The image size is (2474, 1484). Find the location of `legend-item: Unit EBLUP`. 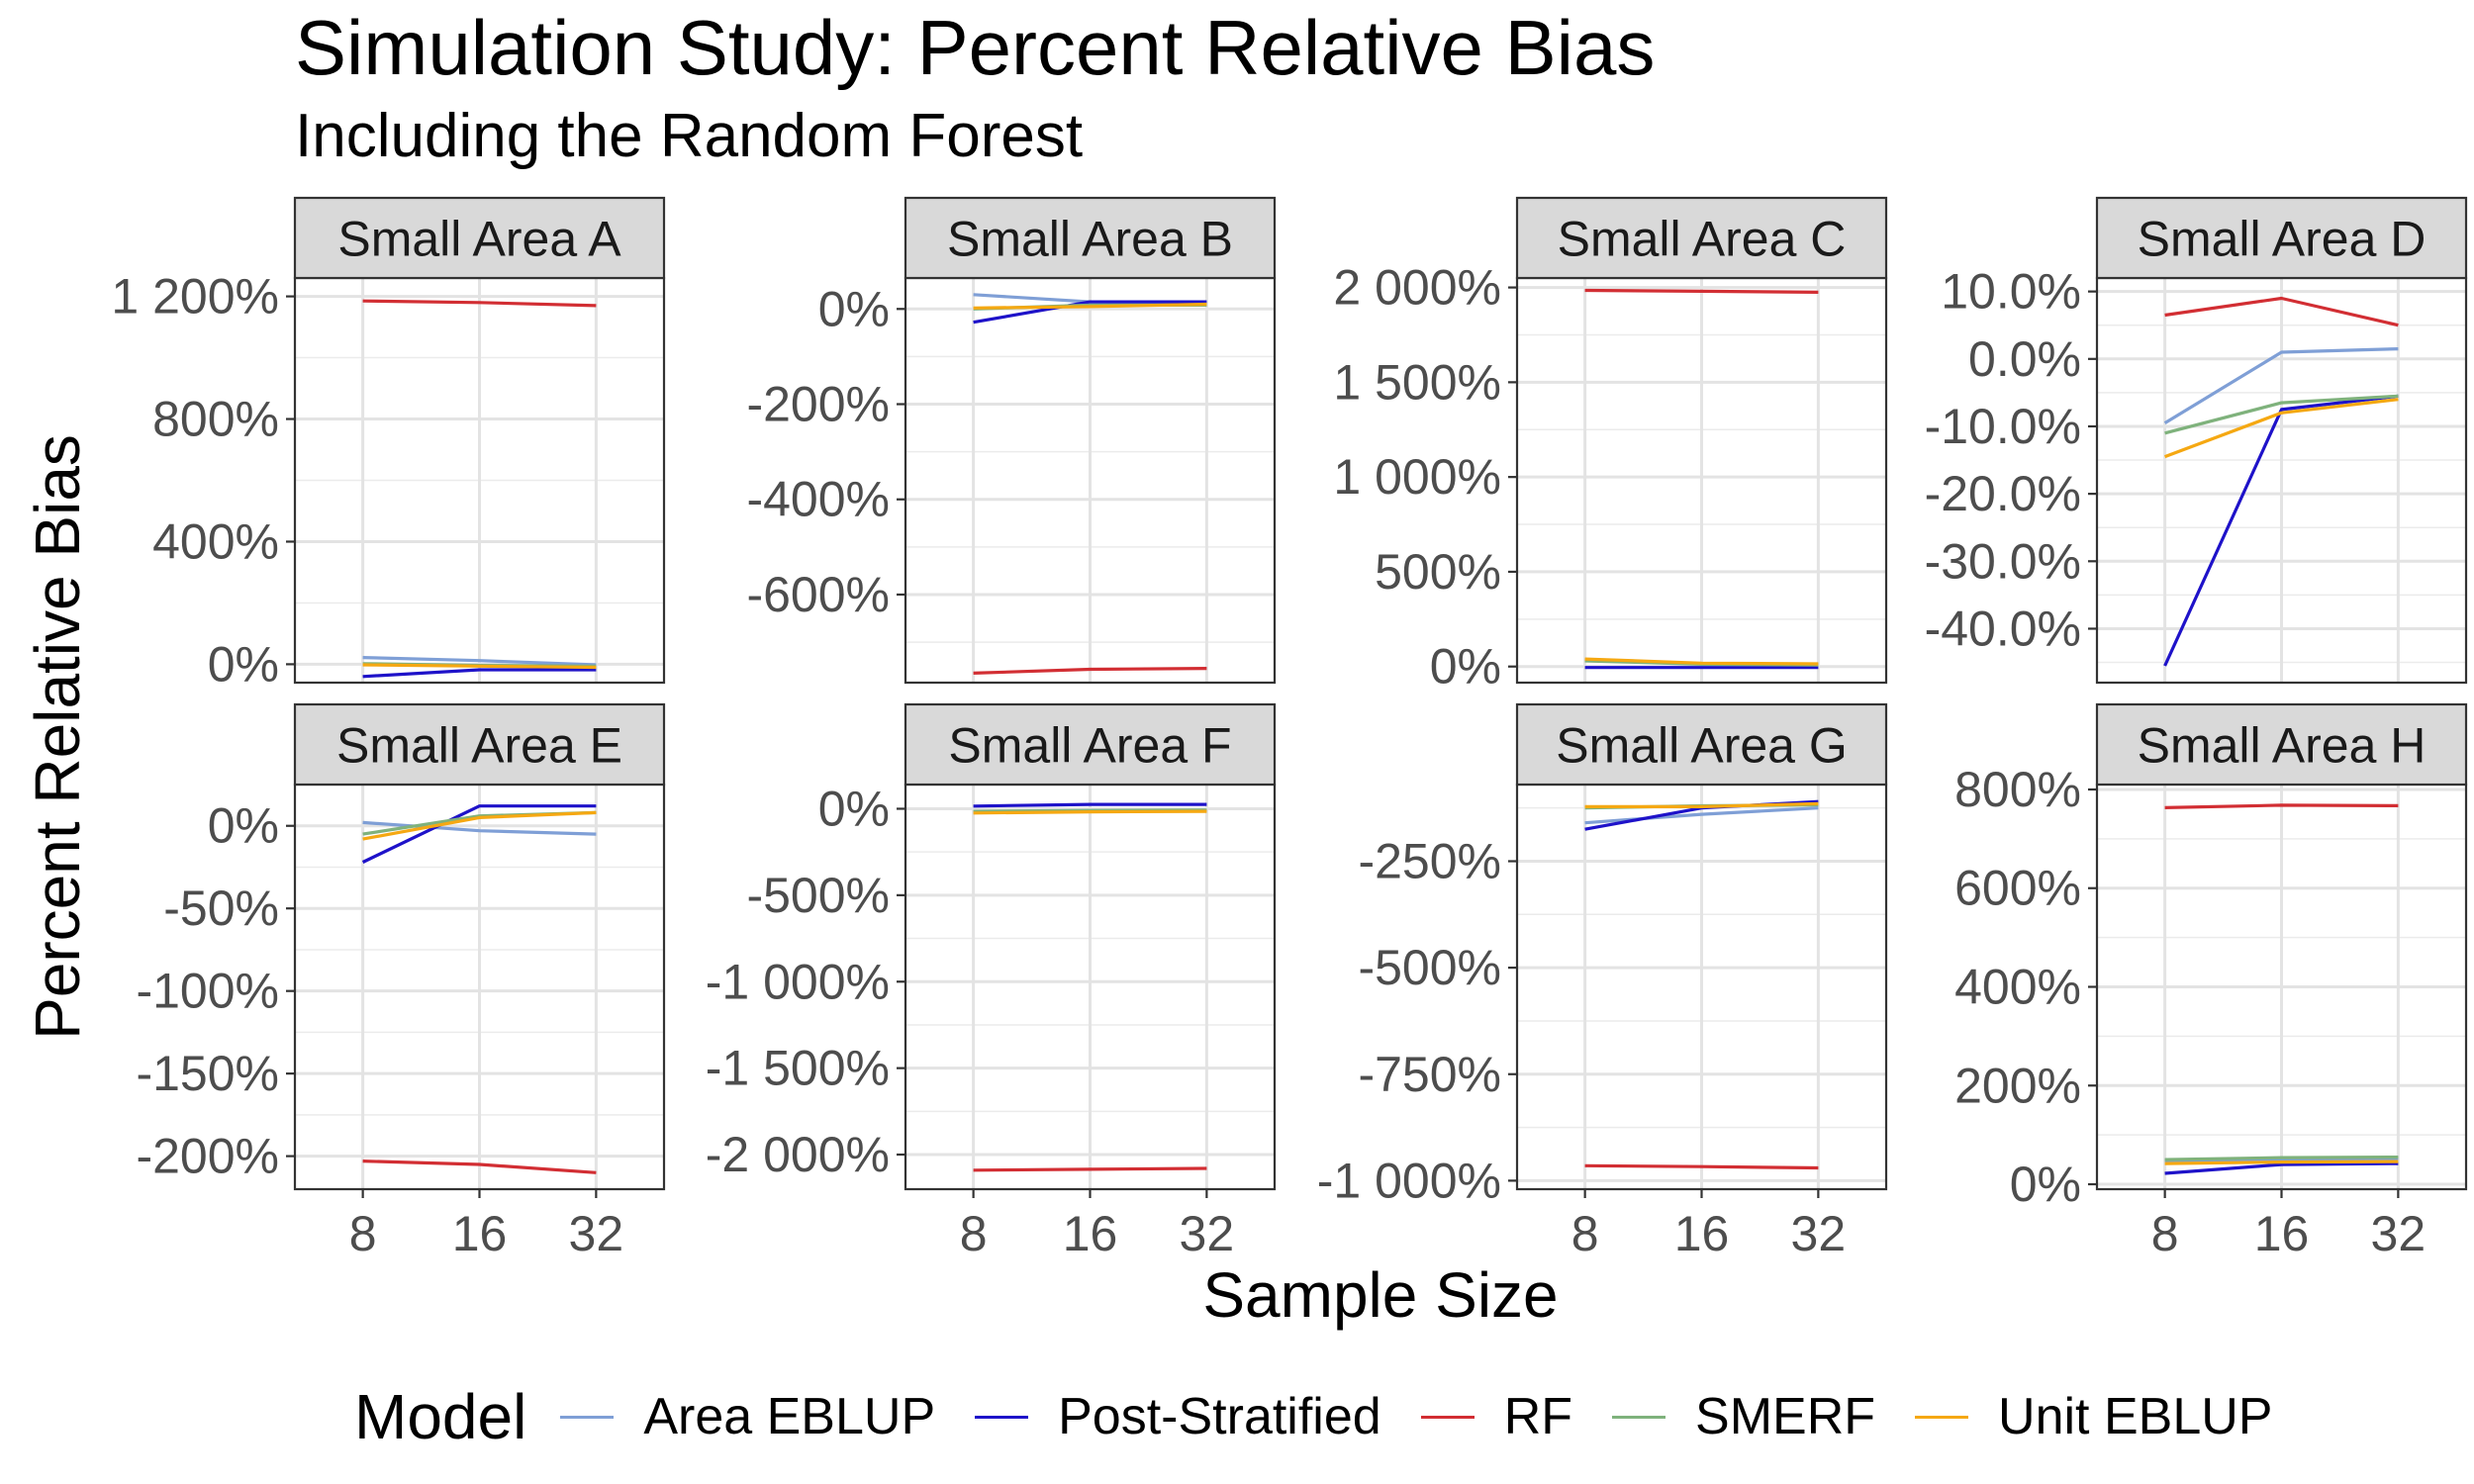

legend-item: Unit EBLUP is located at coordinates (2093, 1416).